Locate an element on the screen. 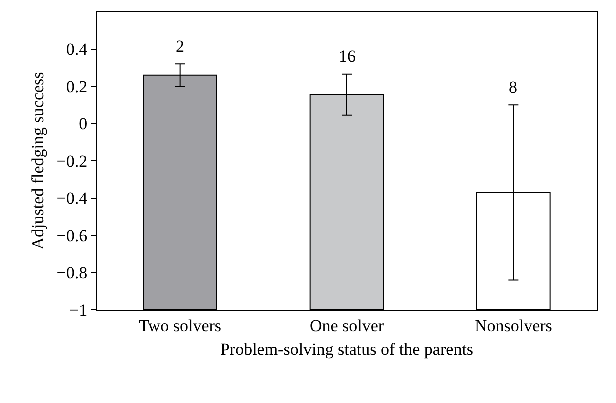 This screenshot has height=403, width=616. x-tick-label: Two solvers is located at coordinates (180, 326).